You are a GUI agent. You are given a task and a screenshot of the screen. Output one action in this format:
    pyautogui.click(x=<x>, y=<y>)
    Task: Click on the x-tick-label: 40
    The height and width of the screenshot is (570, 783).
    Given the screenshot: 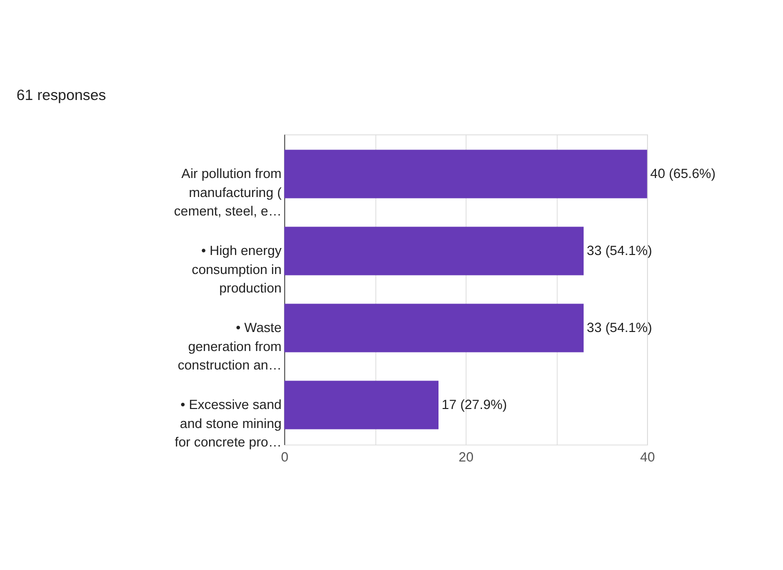 What is the action you would take?
    pyautogui.click(x=647, y=457)
    